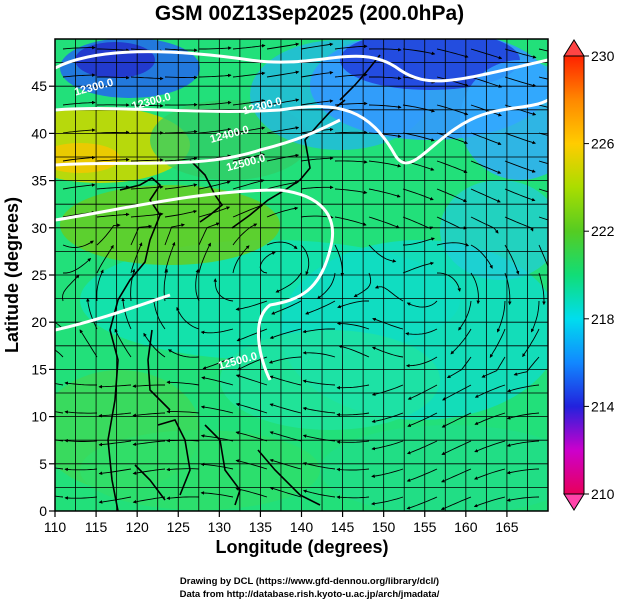 The height and width of the screenshot is (605, 619). I want to click on y-tick-label: 0, so click(43, 511).